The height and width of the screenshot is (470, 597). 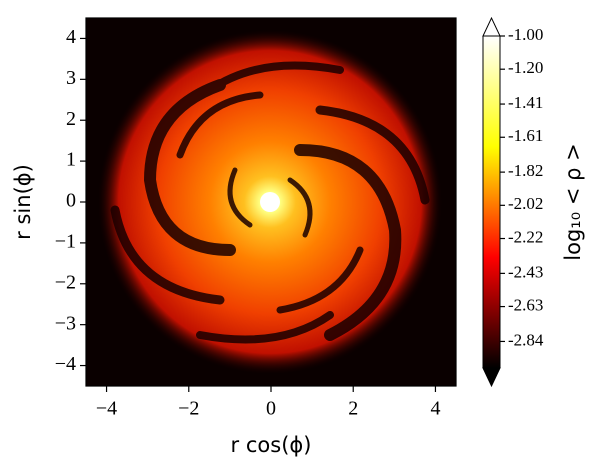 What do you see at coordinates (525, 203) in the screenshot?
I see `colorbar-tick-label: -2.02` at bounding box center [525, 203].